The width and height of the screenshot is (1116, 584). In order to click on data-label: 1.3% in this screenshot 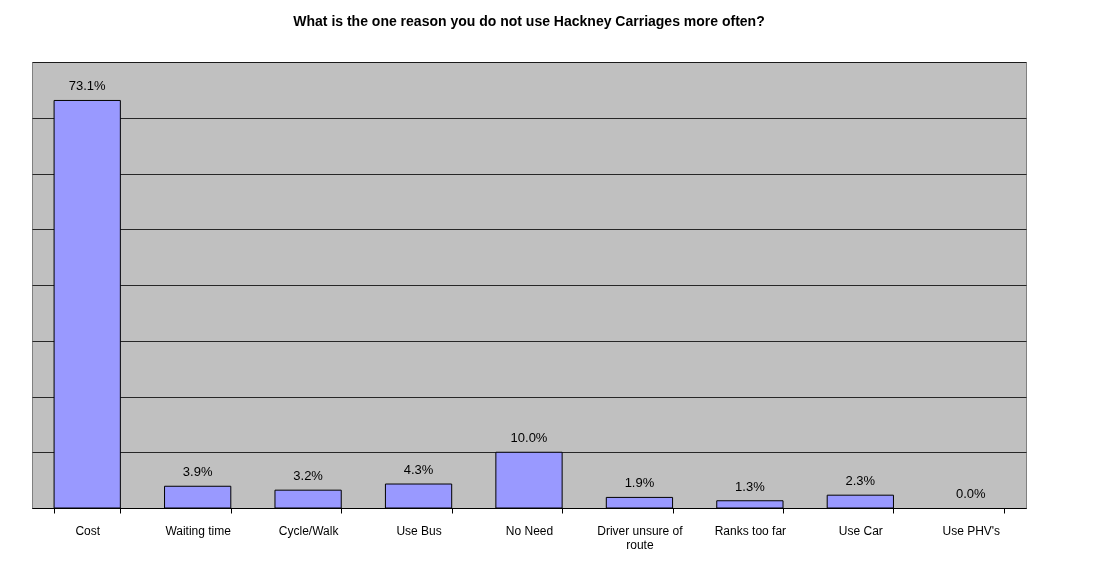, I will do `click(750, 486)`.